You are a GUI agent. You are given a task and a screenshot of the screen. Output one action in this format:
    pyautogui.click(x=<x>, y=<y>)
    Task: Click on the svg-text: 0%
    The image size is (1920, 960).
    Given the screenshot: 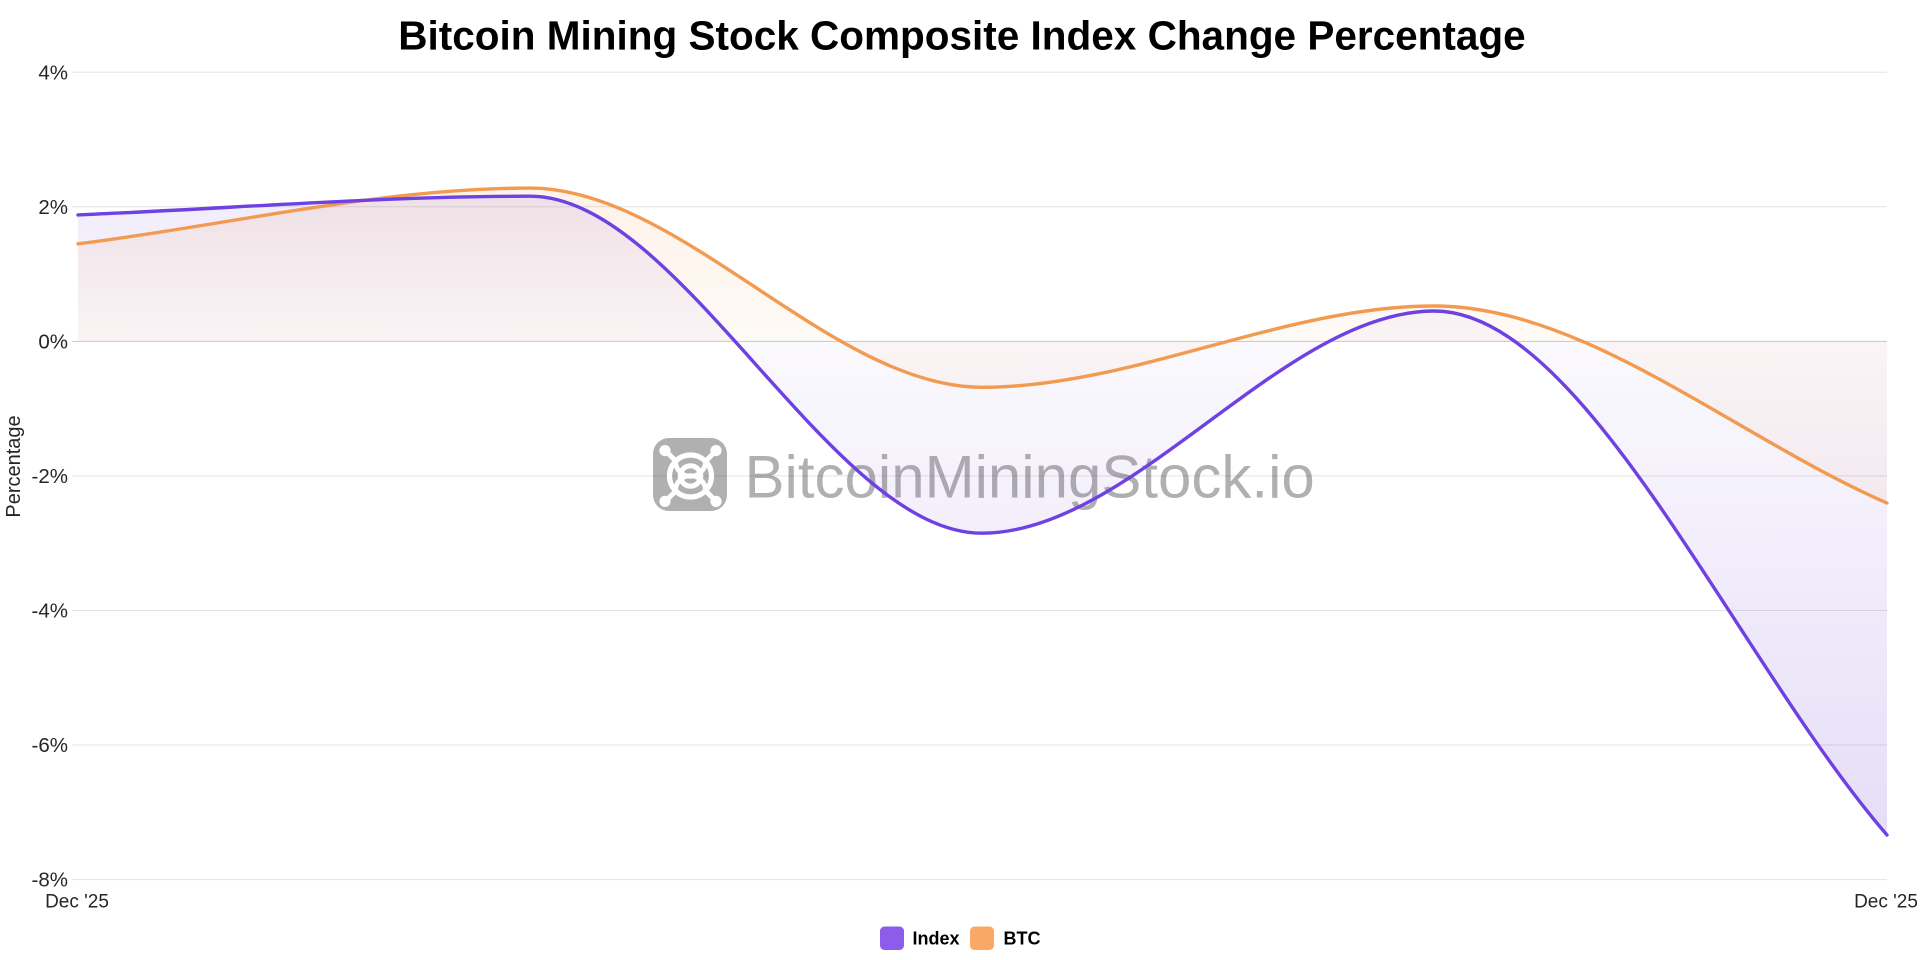 What is the action you would take?
    pyautogui.click(x=53, y=341)
    